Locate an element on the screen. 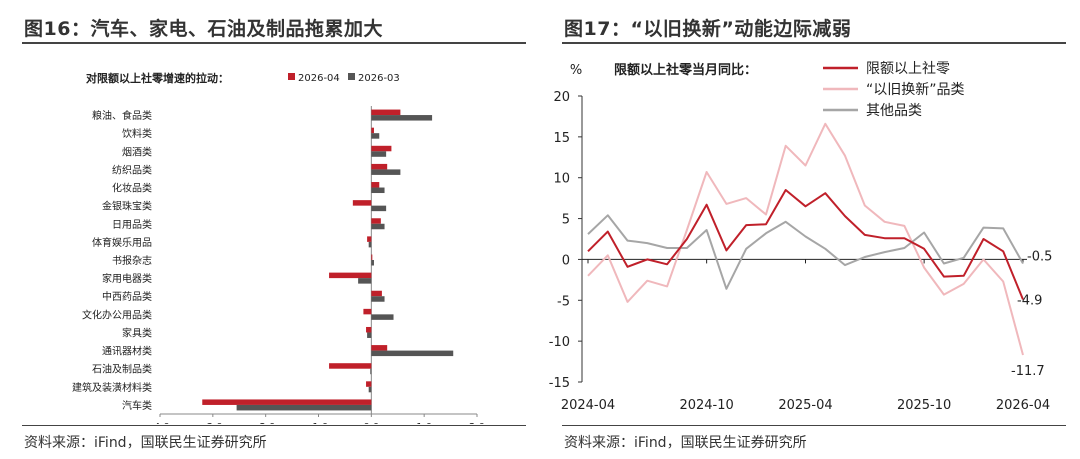 The height and width of the screenshot is (459, 1080). x-tick-label: 2.0 is located at coordinates (477, 423).